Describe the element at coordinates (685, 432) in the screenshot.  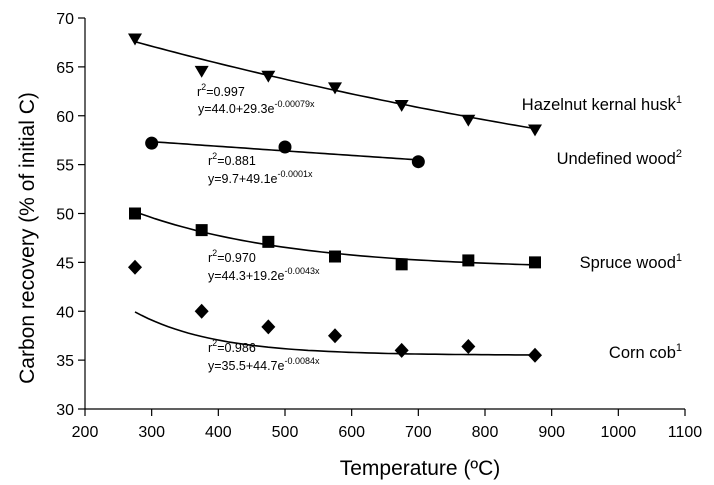
I see `x-tick-label: 1100` at that location.